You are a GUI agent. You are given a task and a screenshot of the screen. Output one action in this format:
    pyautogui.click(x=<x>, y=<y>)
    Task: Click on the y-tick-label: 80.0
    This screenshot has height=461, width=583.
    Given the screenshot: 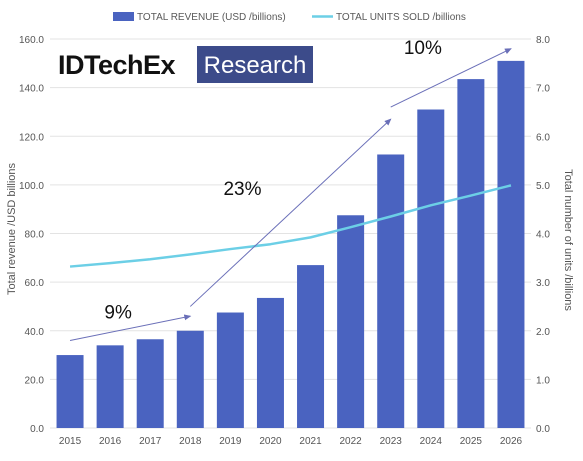 What is the action you would take?
    pyautogui.click(x=35, y=235)
    